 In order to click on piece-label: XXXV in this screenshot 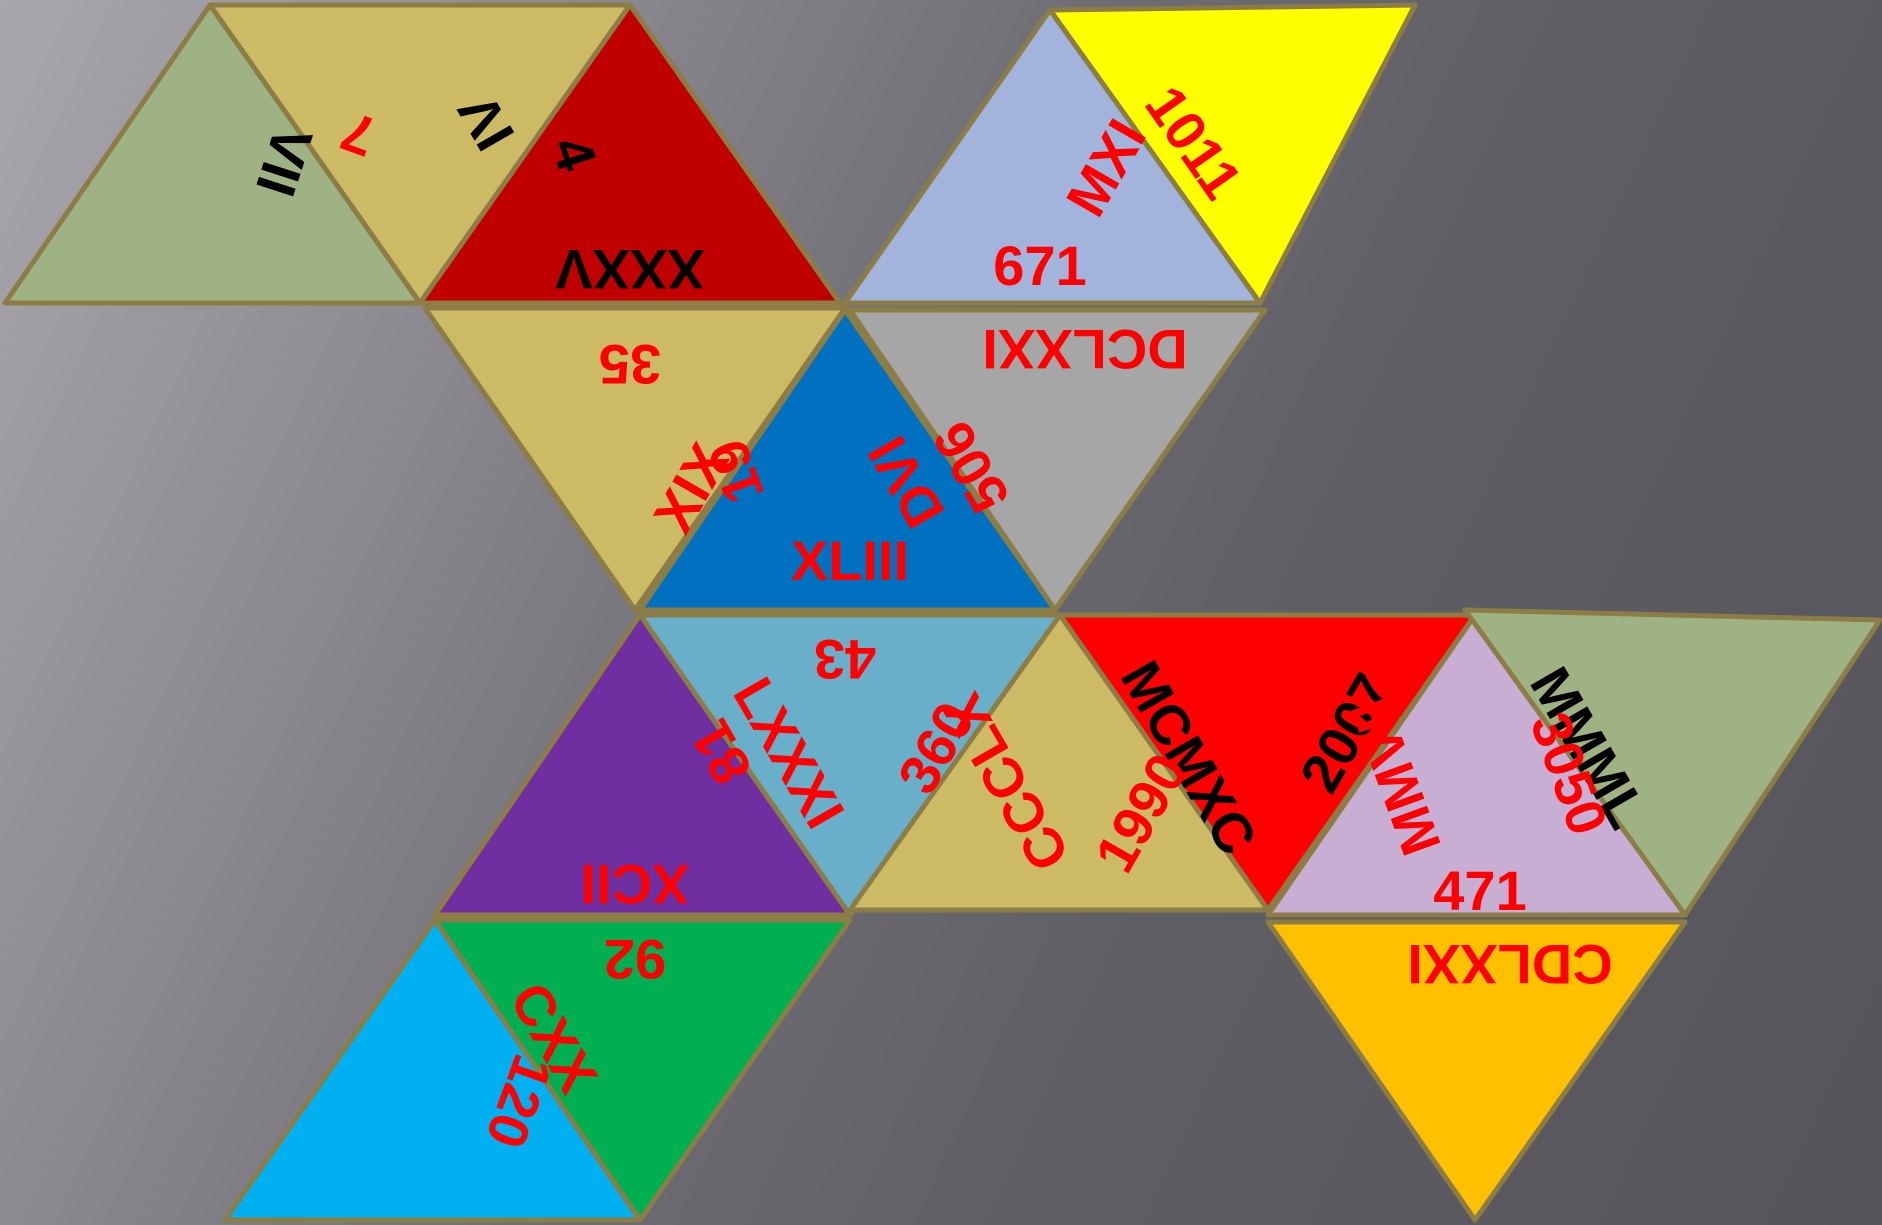, I will do `click(629, 269)`.